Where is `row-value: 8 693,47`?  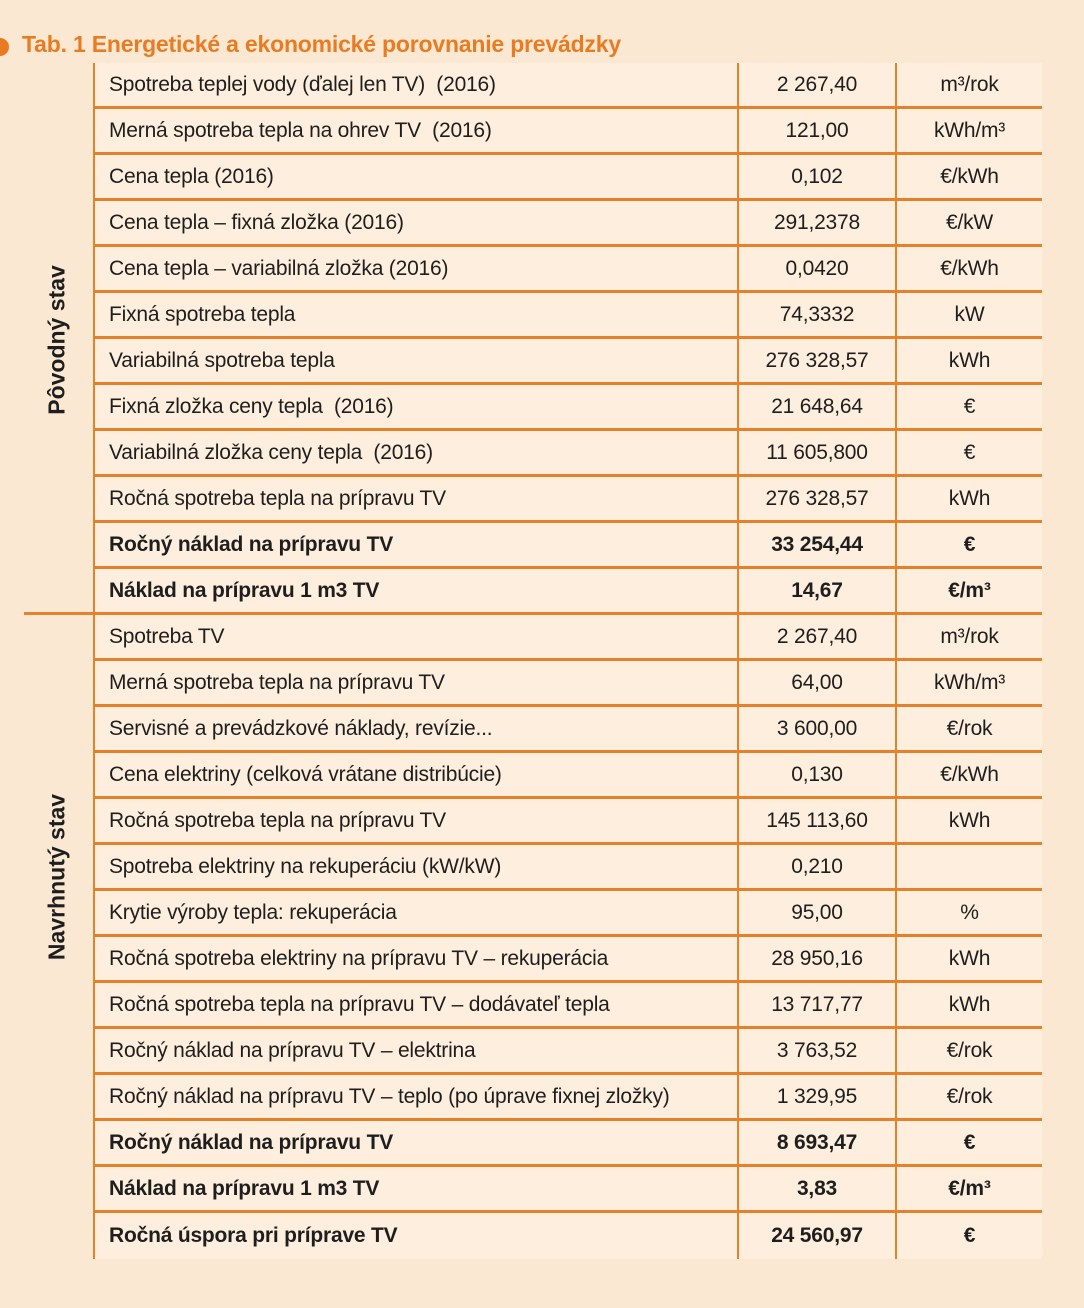
row-value: 8 693,47 is located at coordinates (817, 1142).